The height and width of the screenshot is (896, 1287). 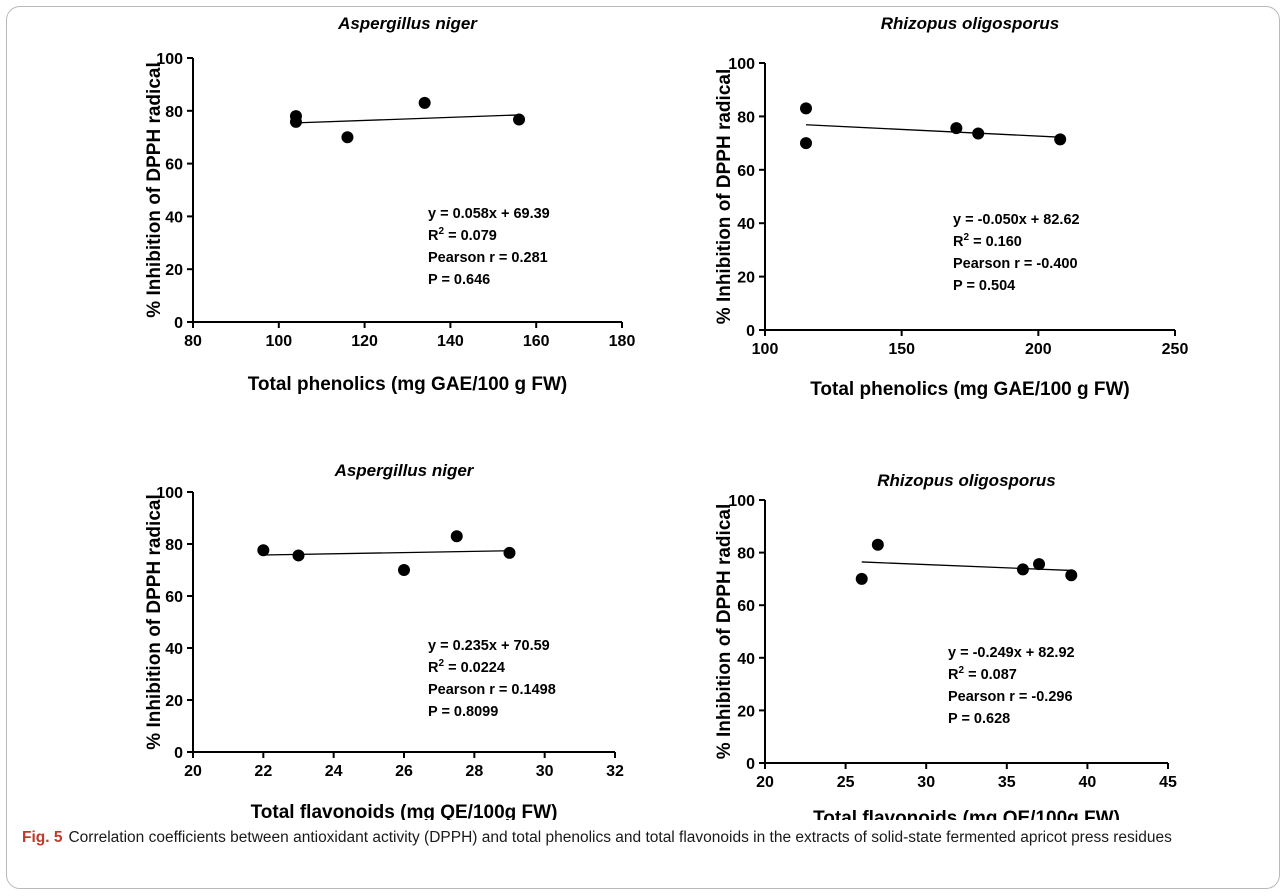 I want to click on regression-annotation-line: Pearson r = -0.296, so click(x=1010, y=697).